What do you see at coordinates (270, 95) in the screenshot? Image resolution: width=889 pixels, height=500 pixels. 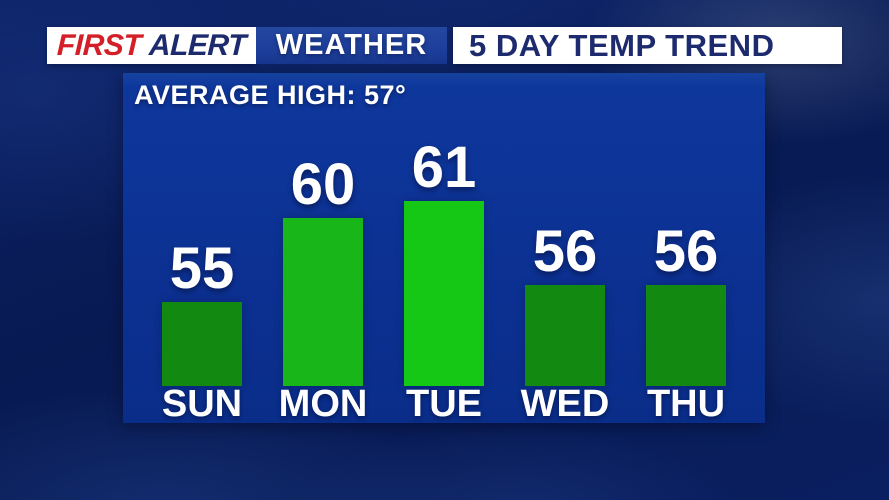 I see `average-high-annotation: AVERAGE HIGH: 57°` at bounding box center [270, 95].